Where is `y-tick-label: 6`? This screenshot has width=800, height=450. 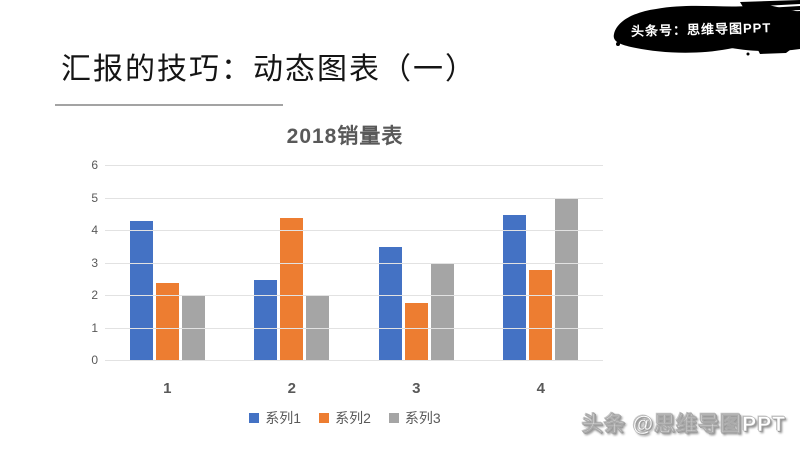 y-tick-label: 6 is located at coordinates (94, 165).